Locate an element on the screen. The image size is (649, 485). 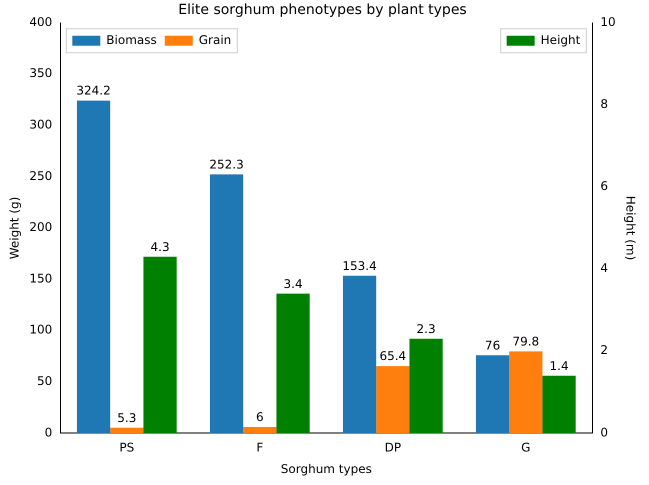
data-label: 79.8 is located at coordinates (526, 341).